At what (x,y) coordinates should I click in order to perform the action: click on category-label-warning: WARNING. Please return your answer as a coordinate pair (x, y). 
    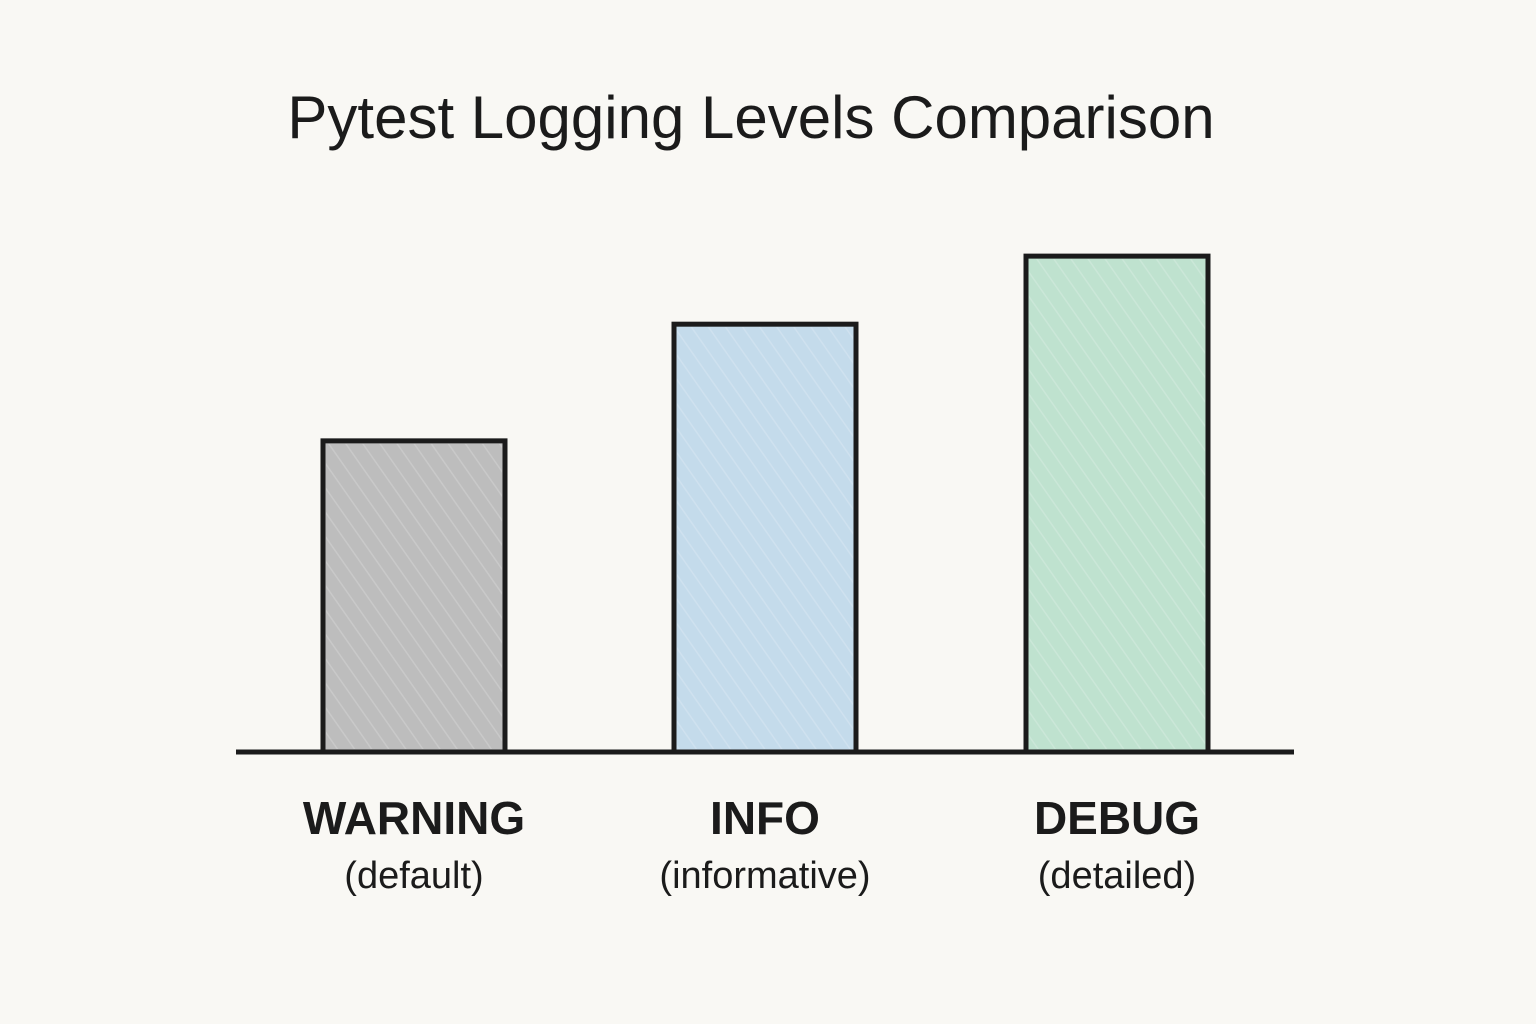
    Looking at the image, I should click on (414, 818).